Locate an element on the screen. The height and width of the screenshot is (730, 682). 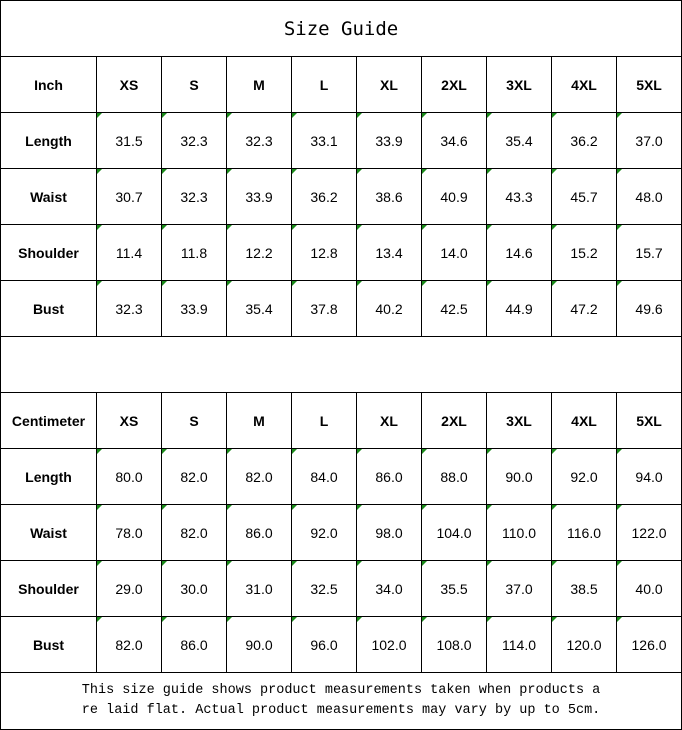
measurement-cell: 40.2 is located at coordinates (389, 308).